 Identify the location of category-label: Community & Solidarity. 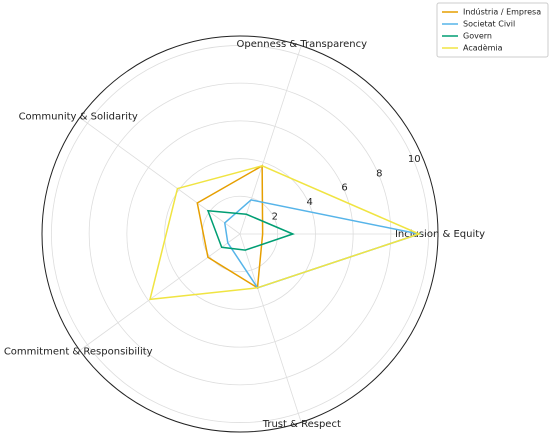
(78, 116).